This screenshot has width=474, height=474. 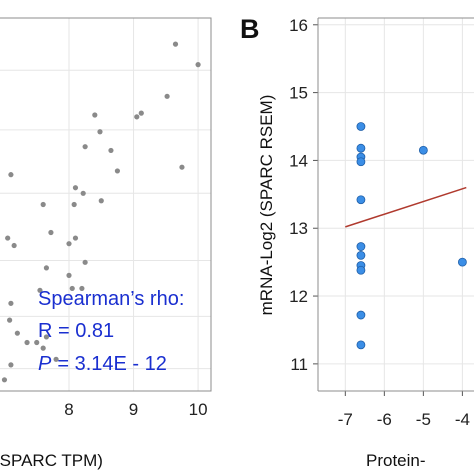 What do you see at coordinates (111, 299) in the screenshot?
I see `annotation-title: Spearman’s rho:` at bounding box center [111, 299].